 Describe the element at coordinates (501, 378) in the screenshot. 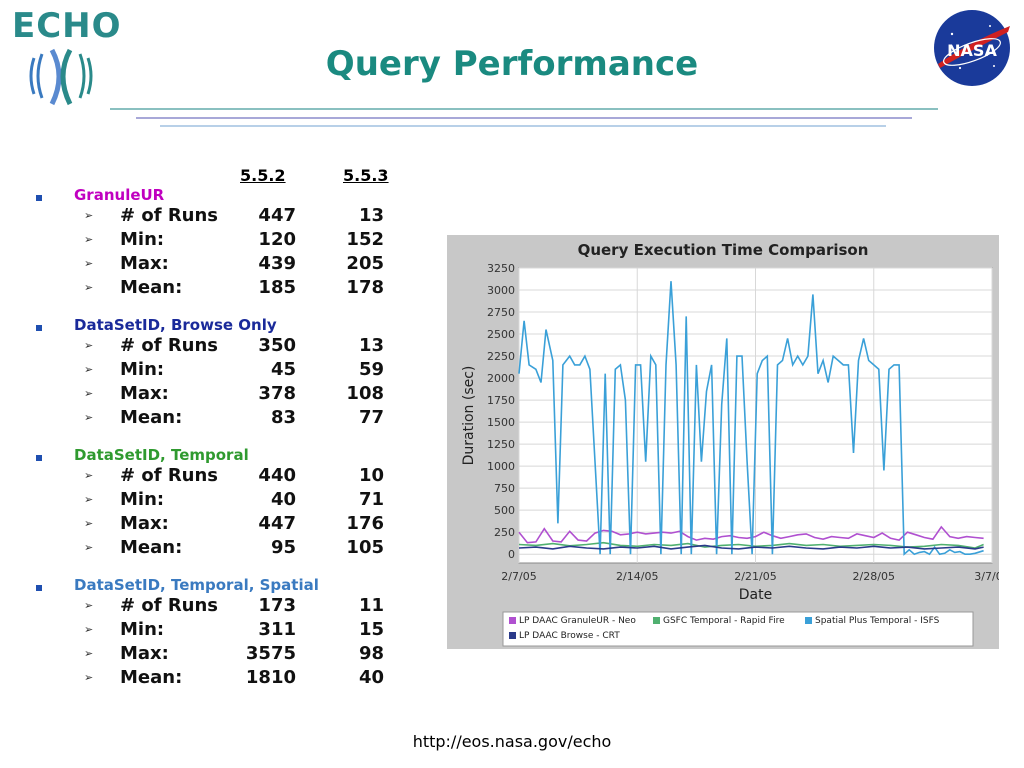

I see `y-tick-label: 2000` at that location.